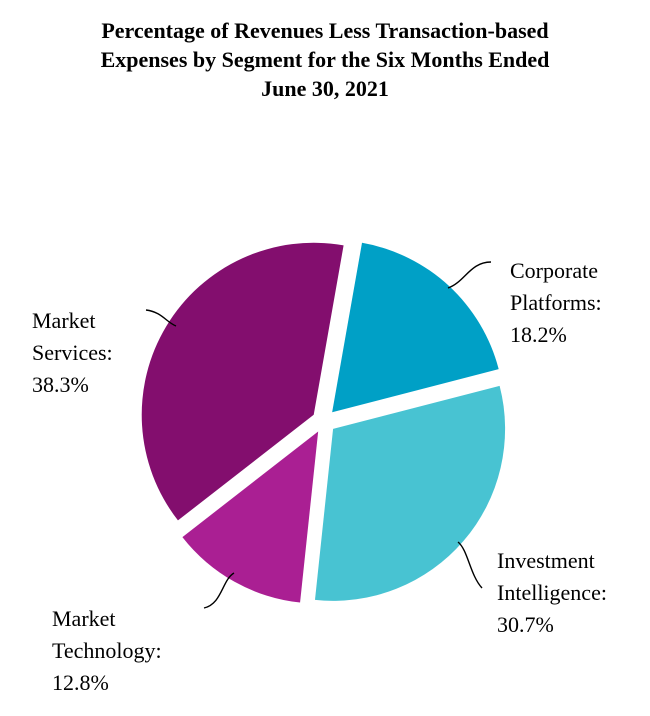 This screenshot has height=716, width=650. I want to click on slice-market-technology, so click(250, 517).